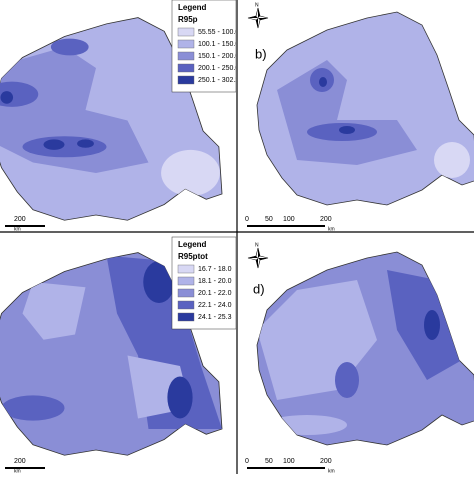  I want to click on legend-label: 250.1 - 302.2, so click(218, 80).